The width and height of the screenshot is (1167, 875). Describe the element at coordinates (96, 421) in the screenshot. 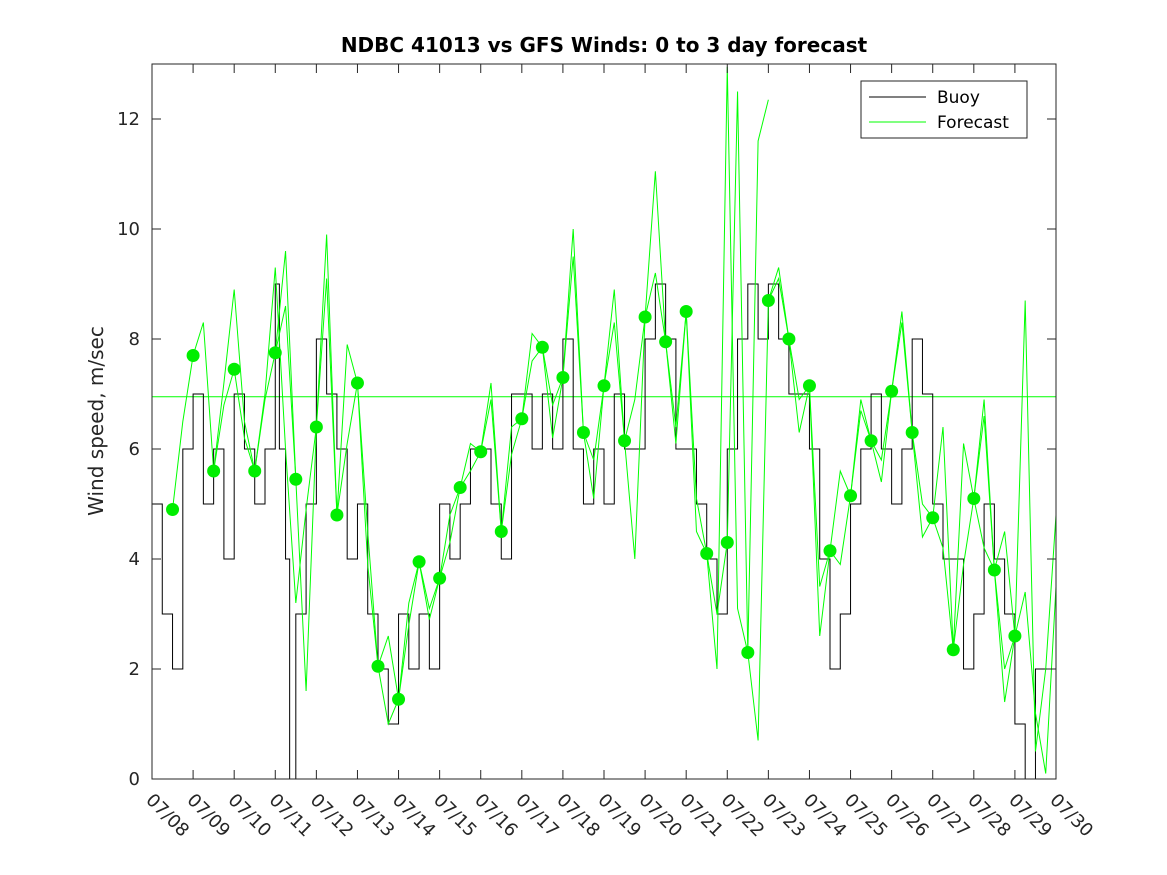

I see `y-axis-label: Wind speed, m/sec` at that location.